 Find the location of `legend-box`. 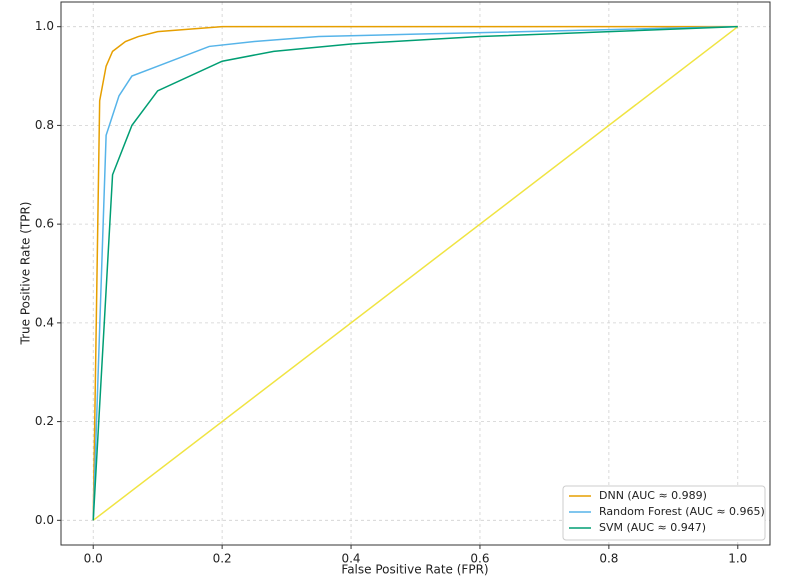

legend-box is located at coordinates (664, 513).